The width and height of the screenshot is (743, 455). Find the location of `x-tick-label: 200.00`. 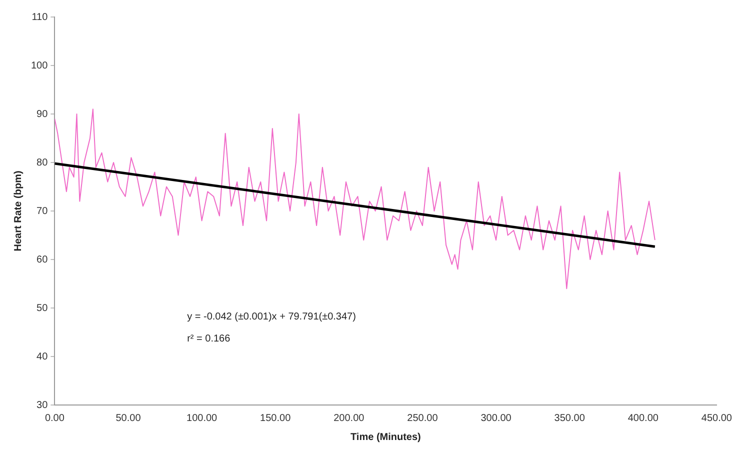

x-tick-label: 200.00 is located at coordinates (349, 418).